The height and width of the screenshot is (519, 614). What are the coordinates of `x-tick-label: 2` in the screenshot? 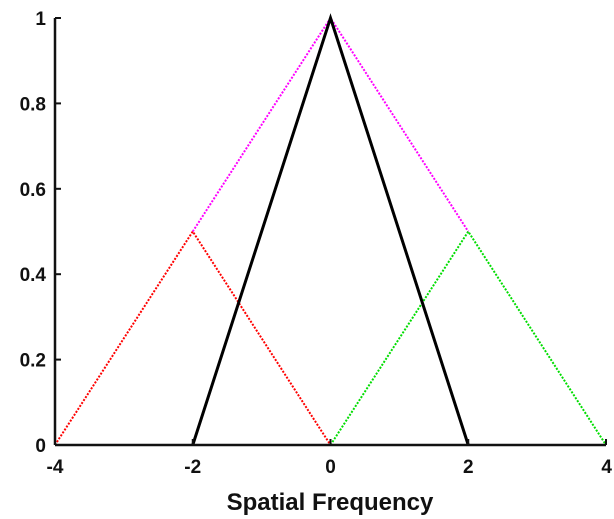 It's located at (468, 467).